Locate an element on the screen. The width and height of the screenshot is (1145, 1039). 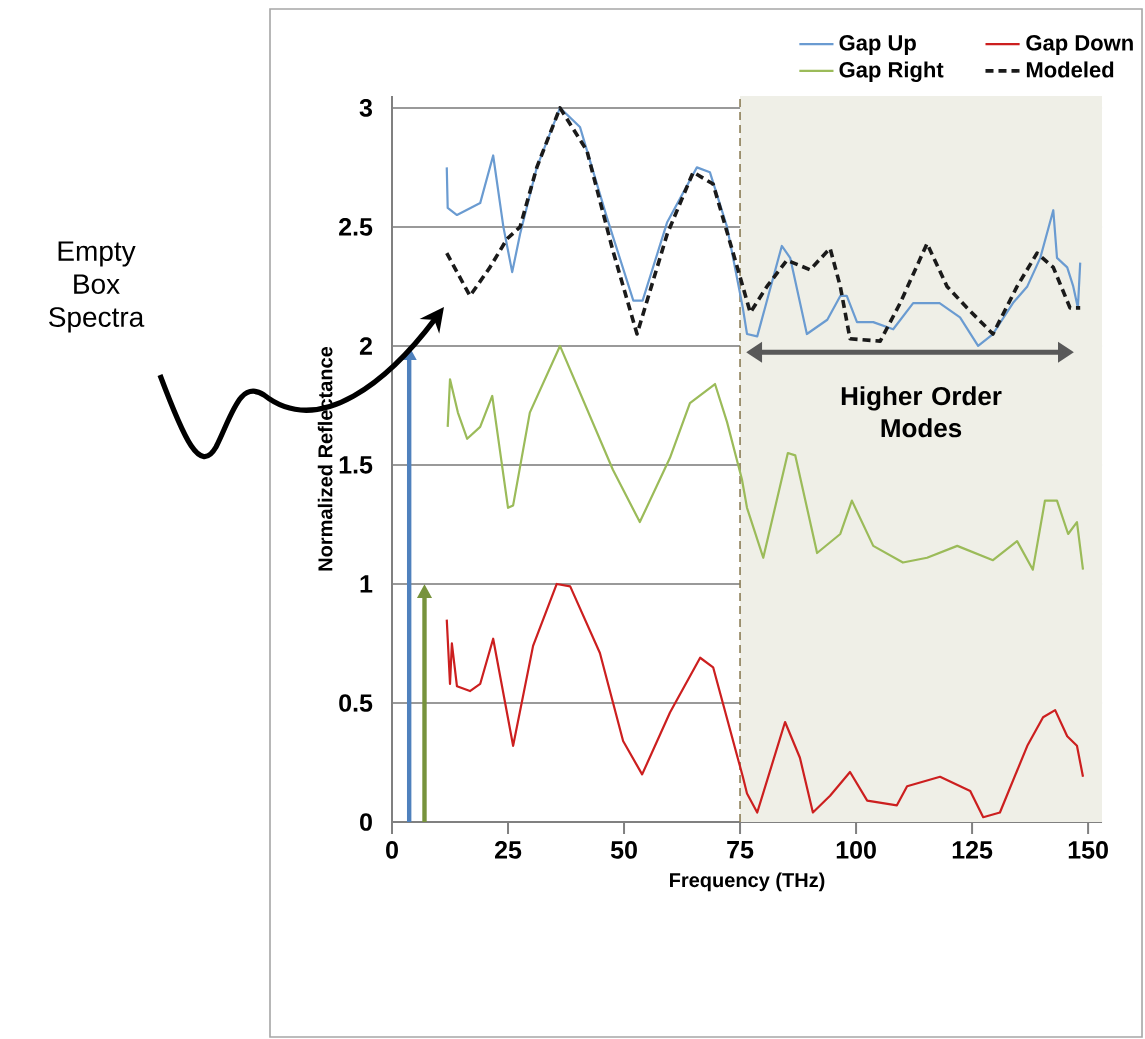
y-tick-label: 3 is located at coordinates (366, 108).